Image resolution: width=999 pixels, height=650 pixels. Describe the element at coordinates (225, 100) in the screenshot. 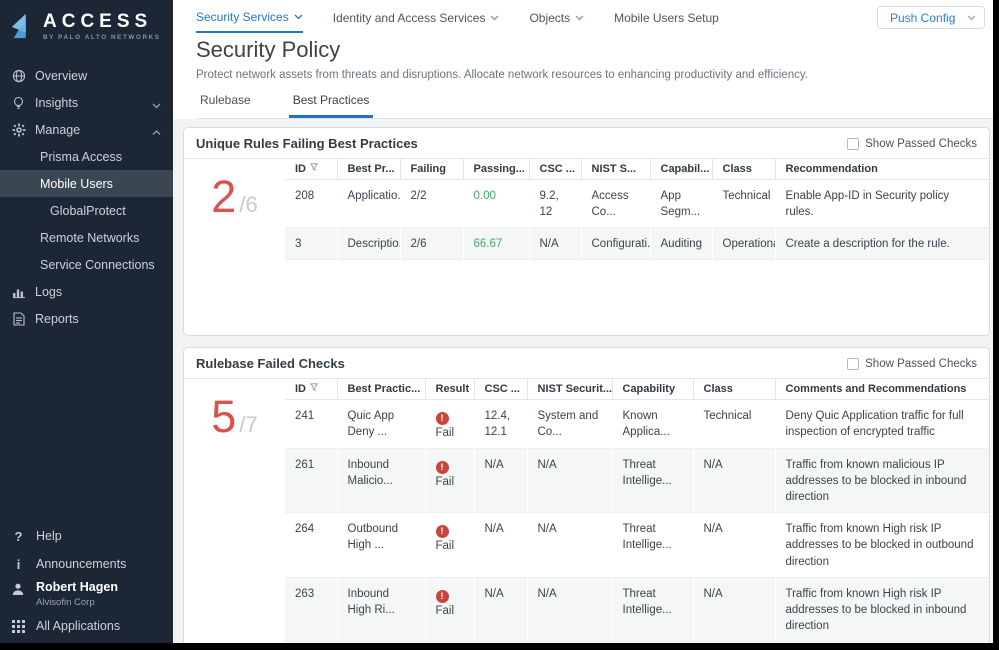

I see `tab-rulebase: Rulebase` at that location.